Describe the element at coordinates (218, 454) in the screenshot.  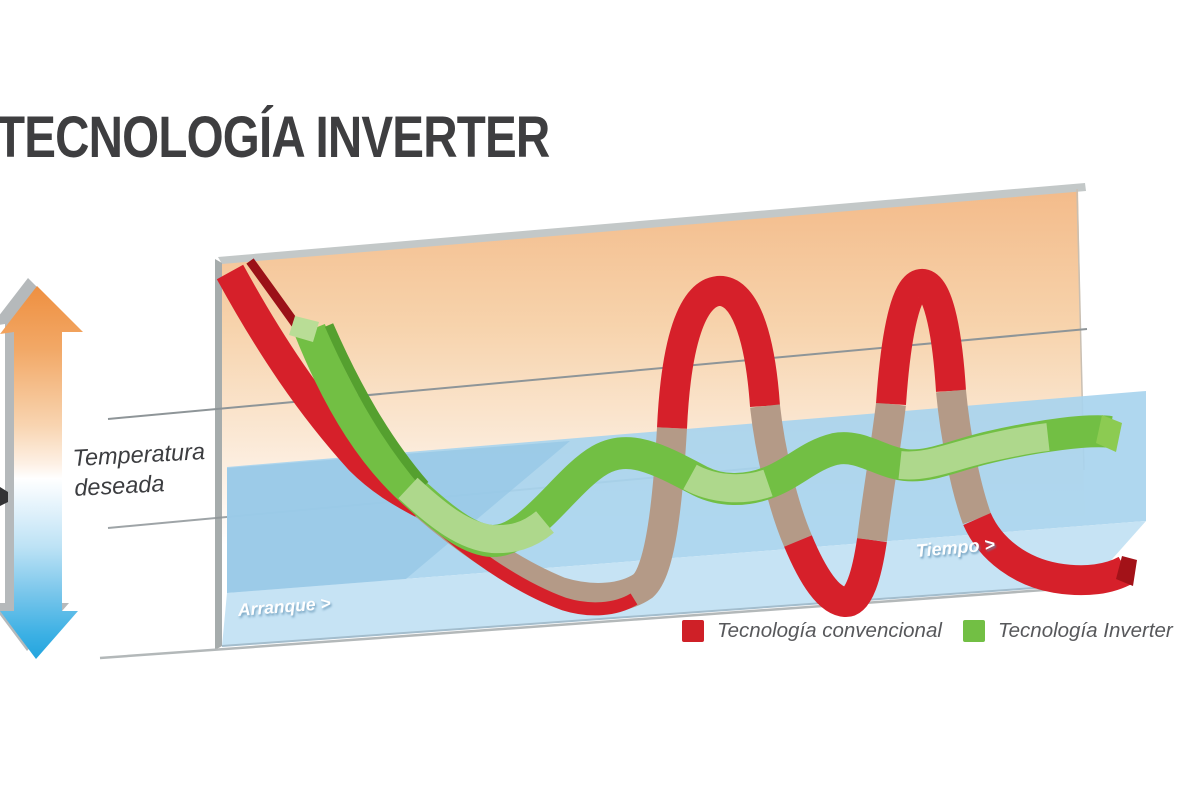
I see `panel-left-edge` at that location.